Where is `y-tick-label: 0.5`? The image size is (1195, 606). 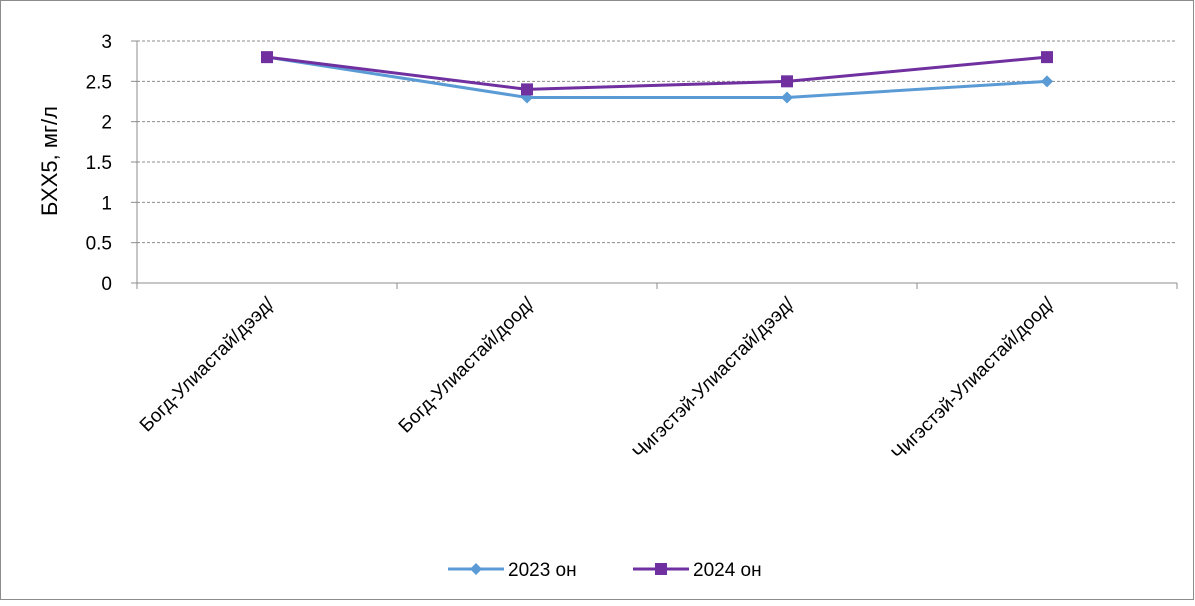 y-tick-label: 0.5 is located at coordinates (99, 244).